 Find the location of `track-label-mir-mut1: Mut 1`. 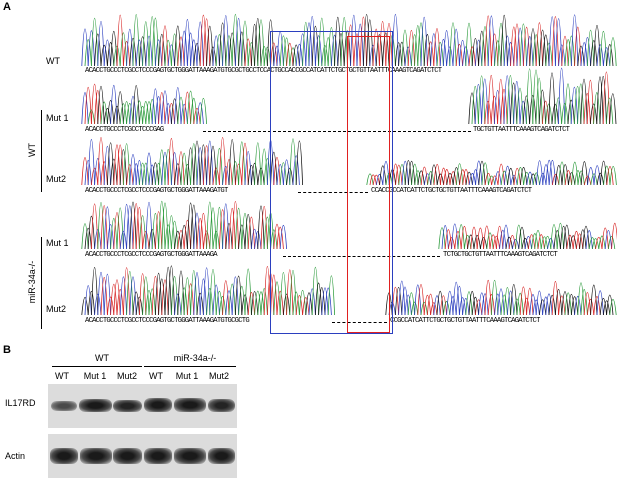

track-label-mir-mut1: Mut 1 is located at coordinates (57, 243).